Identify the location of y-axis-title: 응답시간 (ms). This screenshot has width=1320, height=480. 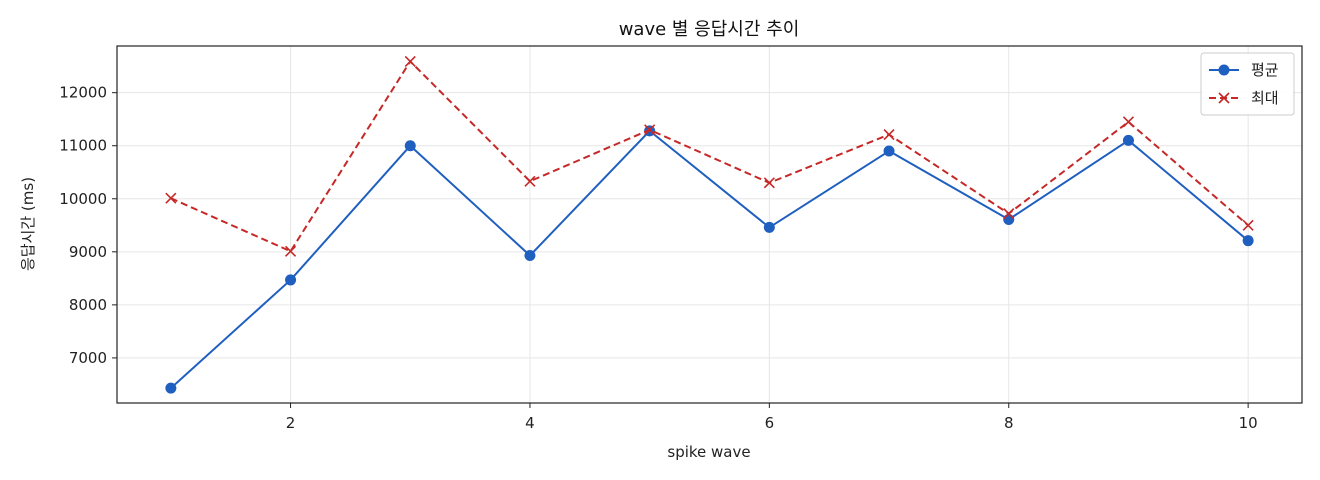
(28, 224).